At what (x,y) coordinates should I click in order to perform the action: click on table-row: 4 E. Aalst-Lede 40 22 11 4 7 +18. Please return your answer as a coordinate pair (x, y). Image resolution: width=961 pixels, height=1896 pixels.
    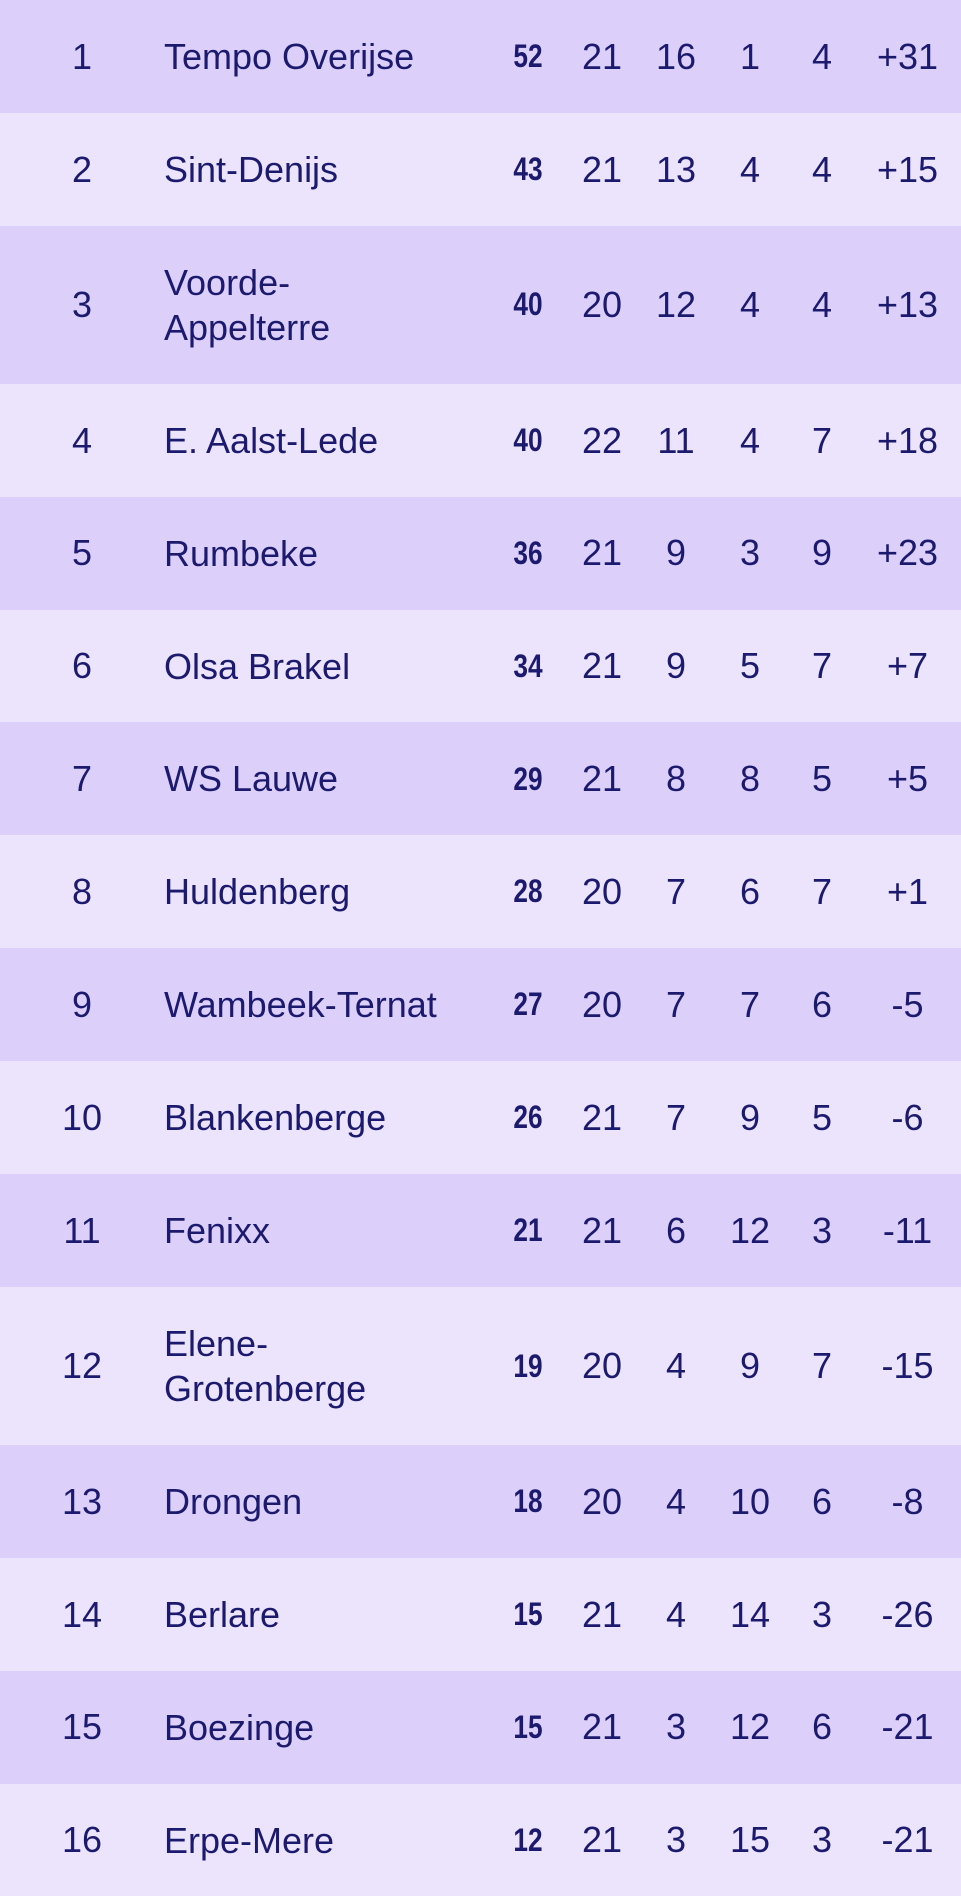
    Looking at the image, I should click on (480, 440).